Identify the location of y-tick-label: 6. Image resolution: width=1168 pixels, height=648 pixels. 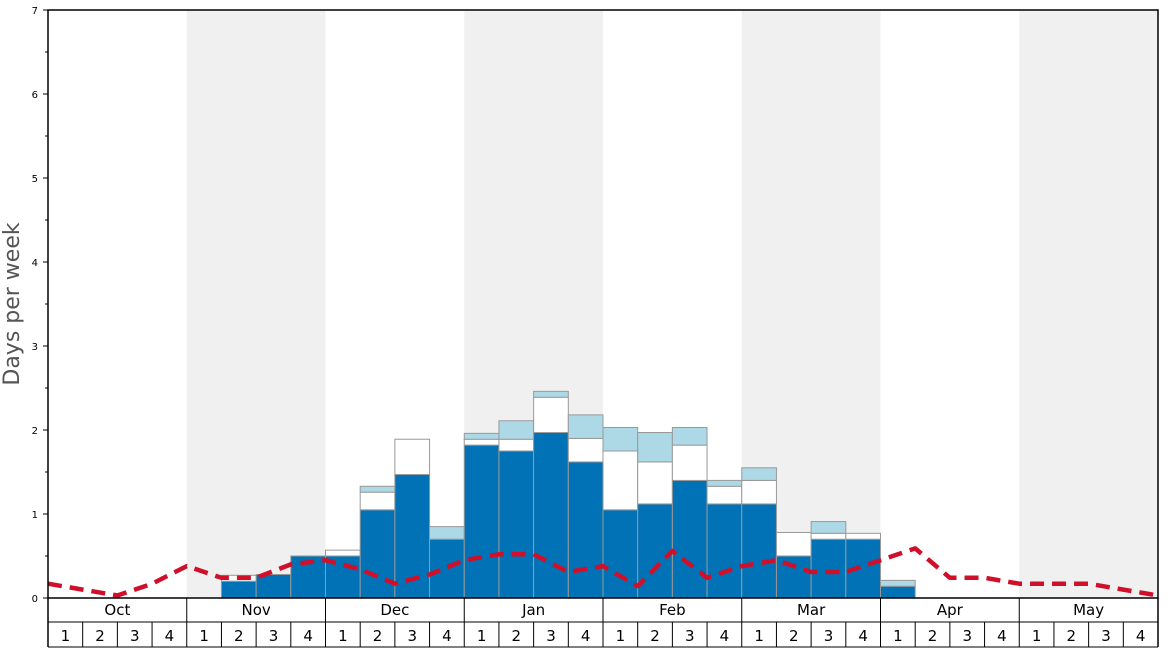
(35, 95).